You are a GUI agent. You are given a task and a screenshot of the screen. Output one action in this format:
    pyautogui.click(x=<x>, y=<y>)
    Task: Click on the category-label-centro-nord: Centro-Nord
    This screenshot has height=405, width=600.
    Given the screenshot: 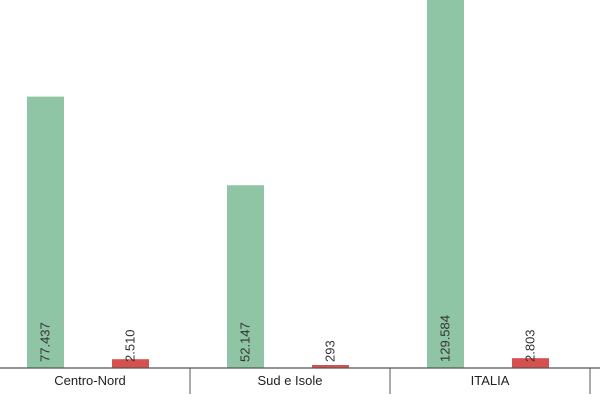 What is the action you would take?
    pyautogui.click(x=90, y=380)
    